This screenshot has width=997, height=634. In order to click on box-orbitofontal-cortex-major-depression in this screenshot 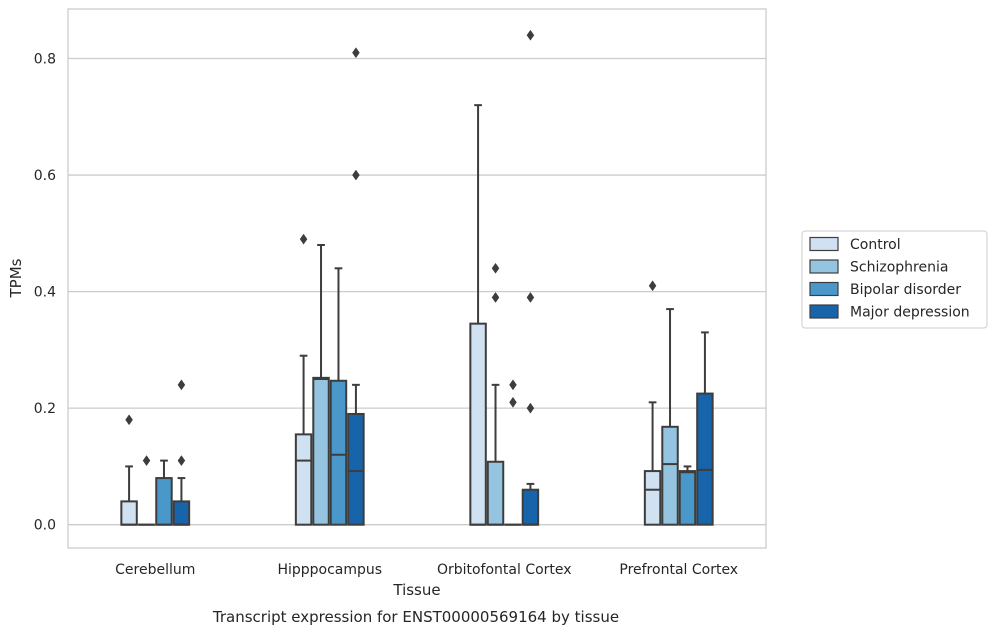, I will do `click(530, 277)`.